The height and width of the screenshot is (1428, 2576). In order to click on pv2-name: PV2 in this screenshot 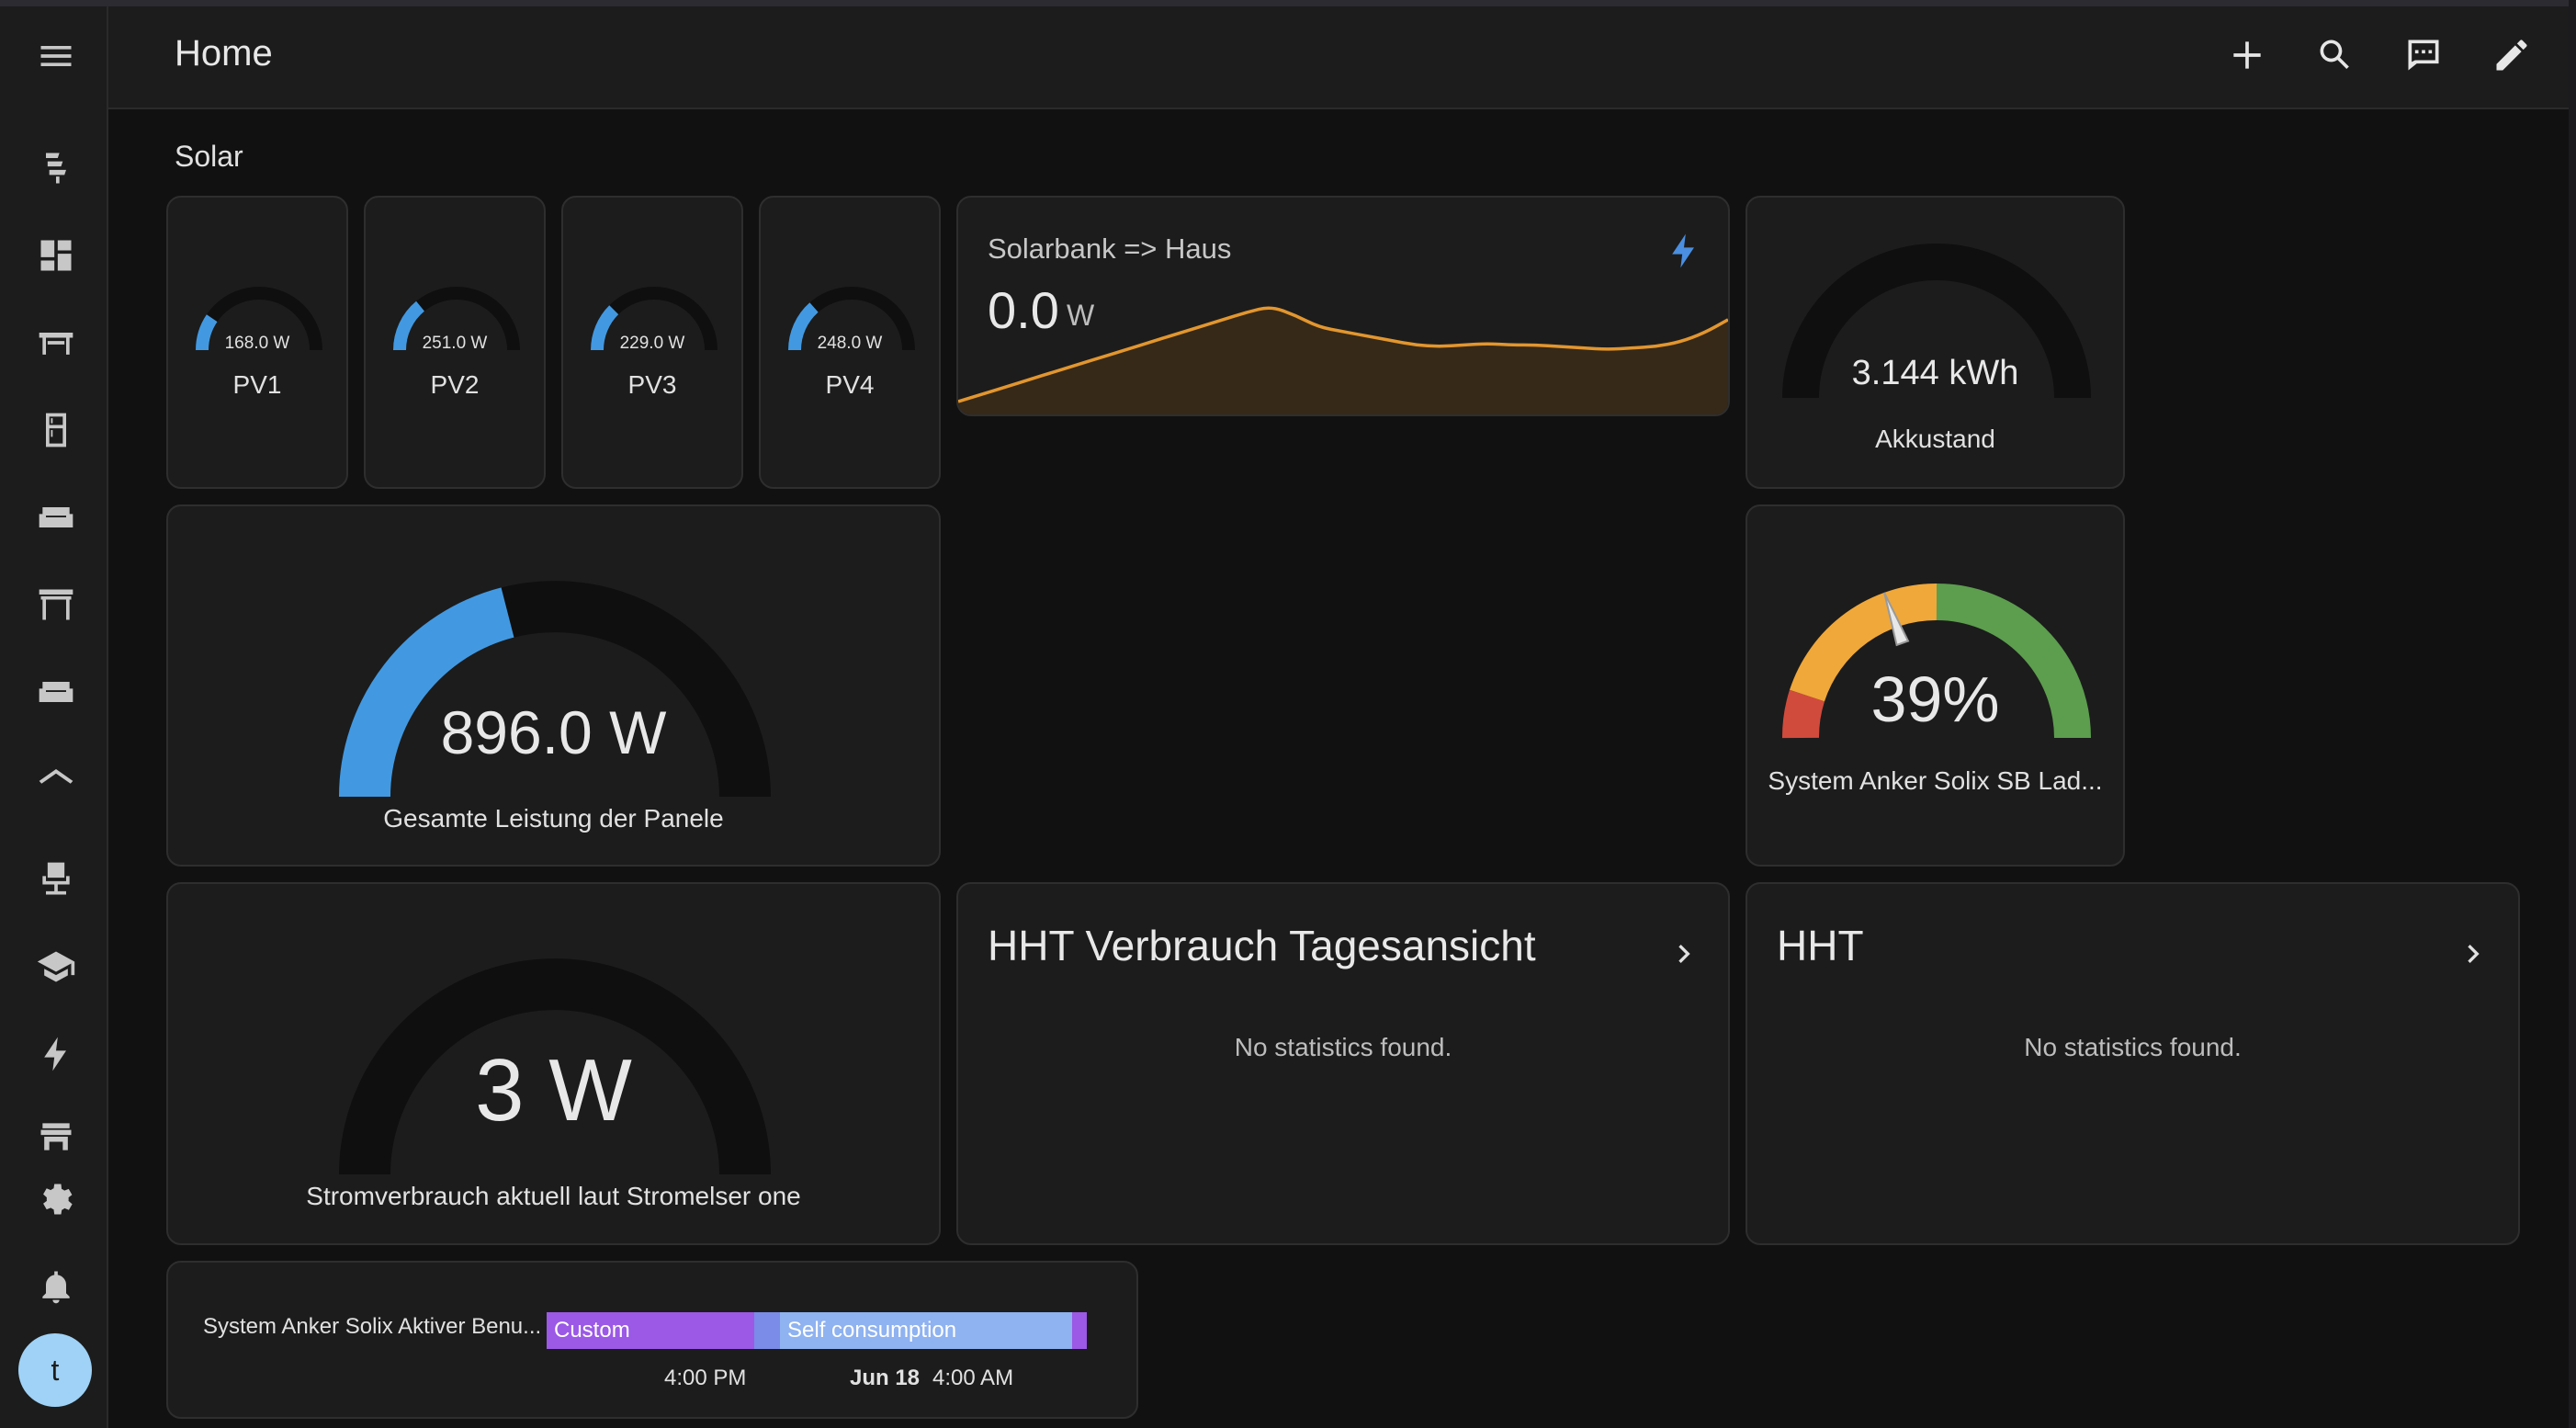, I will do `click(455, 384)`.